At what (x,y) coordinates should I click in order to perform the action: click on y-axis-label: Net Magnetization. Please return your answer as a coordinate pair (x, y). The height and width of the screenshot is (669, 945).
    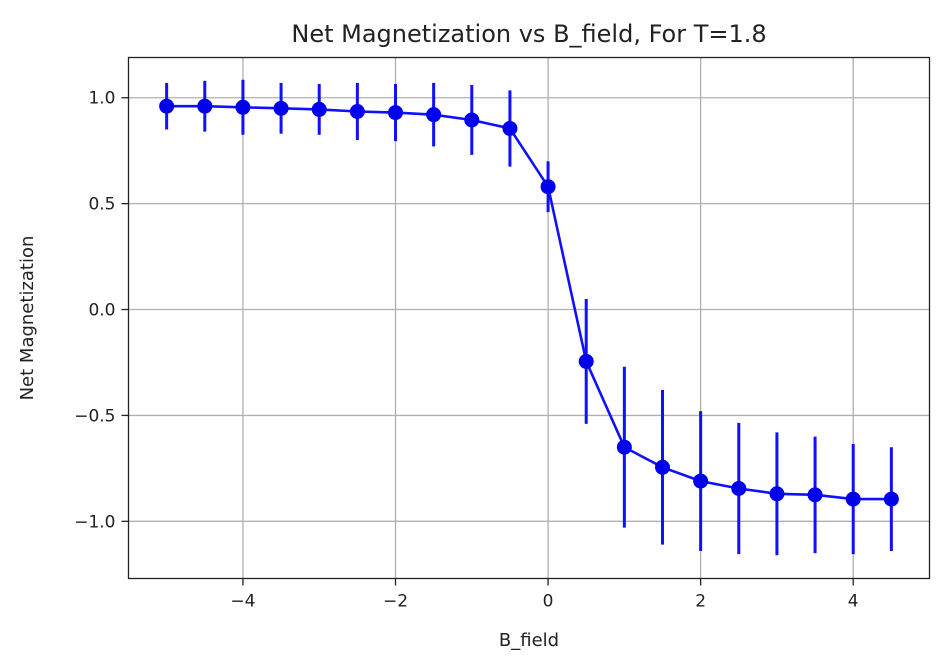
    Looking at the image, I should click on (27, 318).